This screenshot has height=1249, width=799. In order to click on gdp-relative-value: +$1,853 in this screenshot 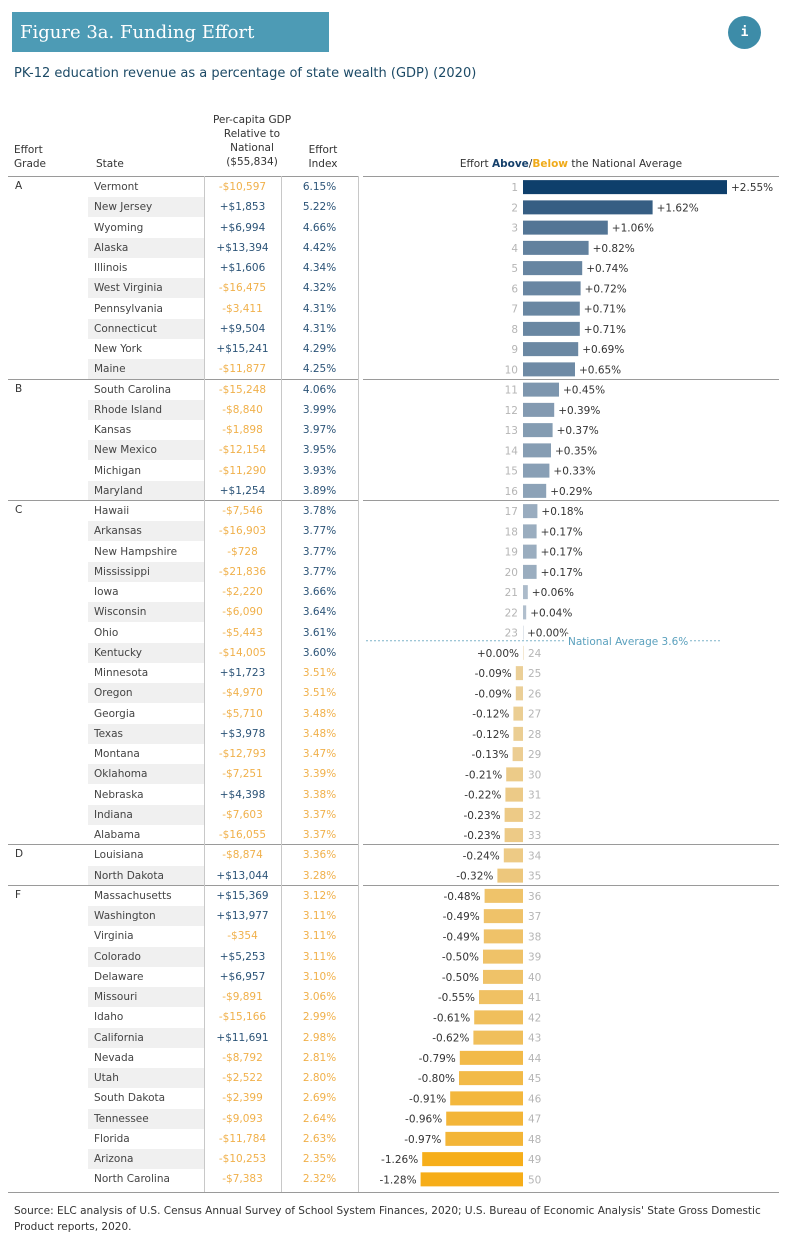, I will do `click(242, 207)`.